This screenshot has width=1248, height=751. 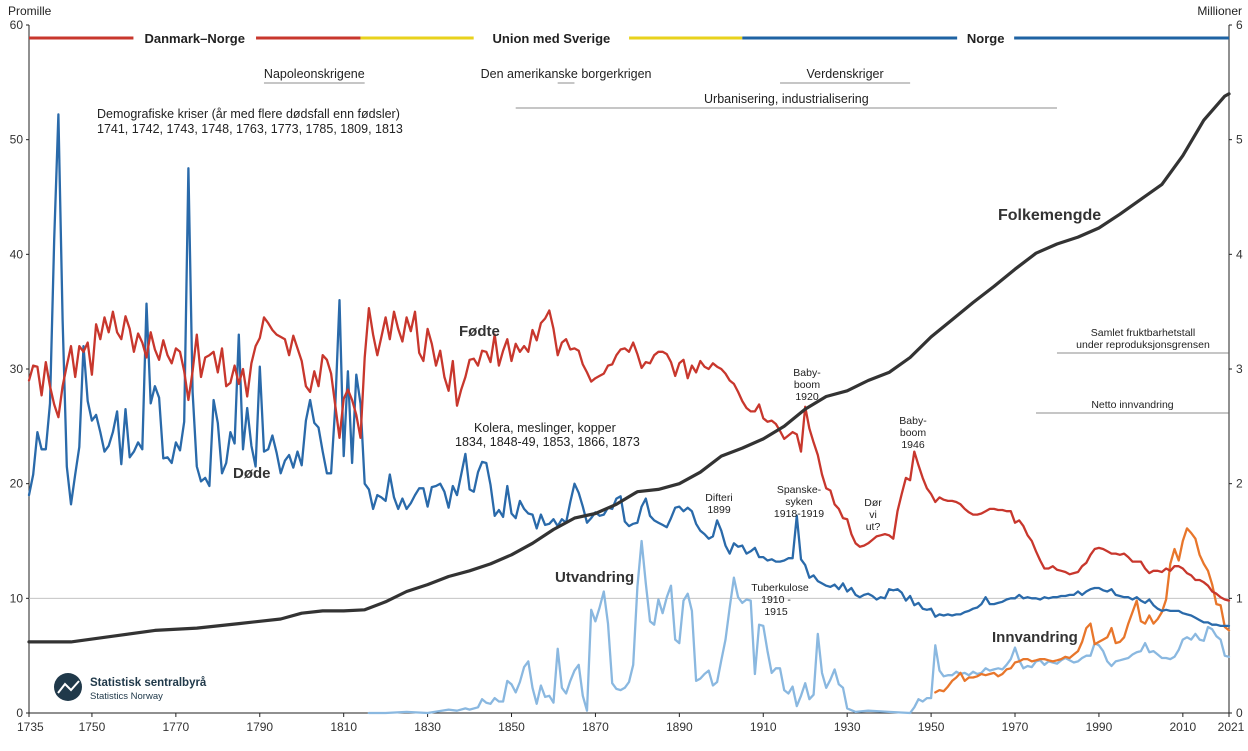 I want to click on left-tick-label: 0, so click(x=19, y=713).